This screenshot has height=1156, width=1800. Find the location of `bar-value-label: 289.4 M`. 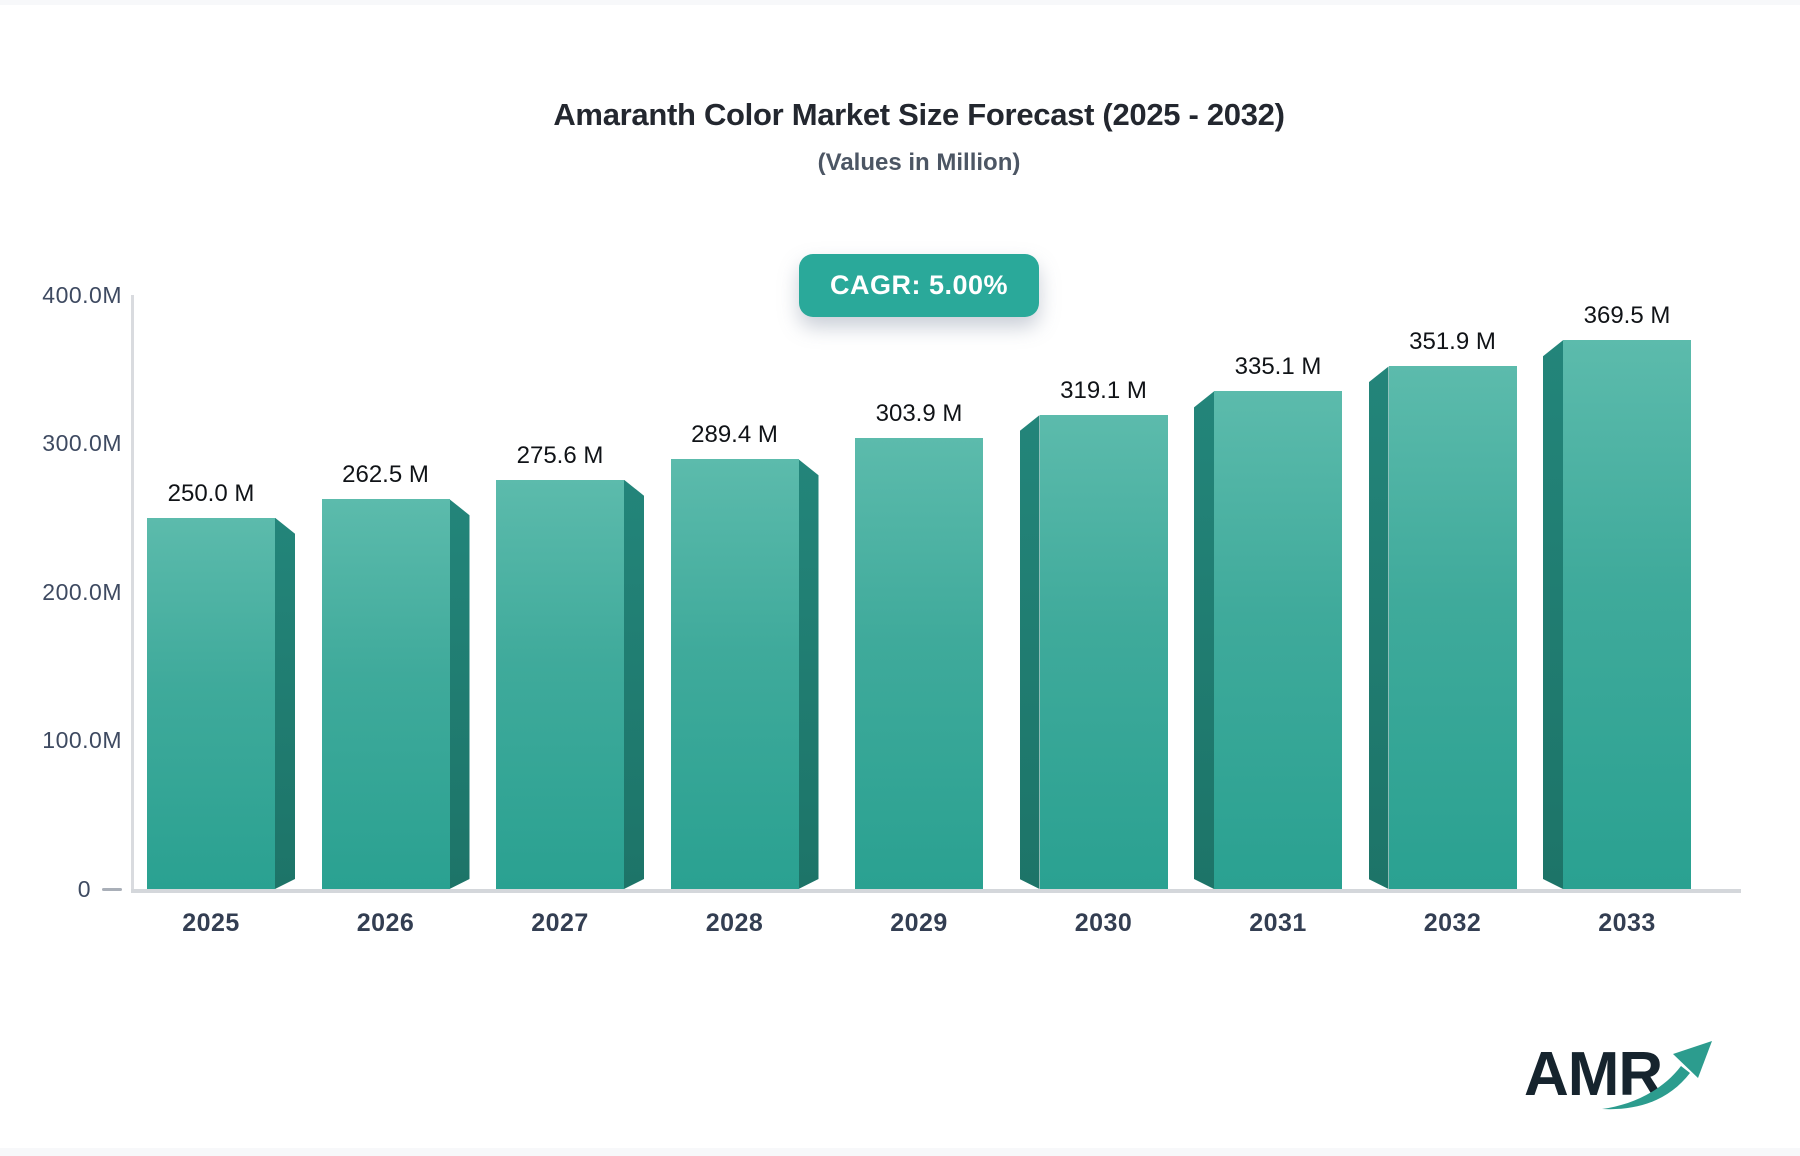

bar-value-label: 289.4 M is located at coordinates (734, 435).